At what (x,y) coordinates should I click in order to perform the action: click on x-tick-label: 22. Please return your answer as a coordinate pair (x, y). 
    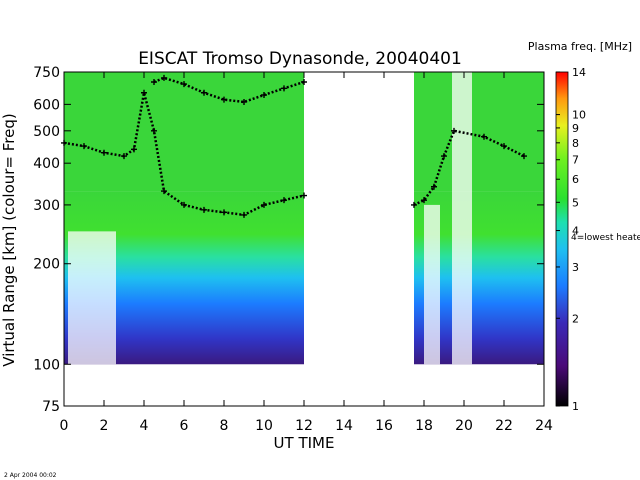
    Looking at the image, I should click on (504, 426).